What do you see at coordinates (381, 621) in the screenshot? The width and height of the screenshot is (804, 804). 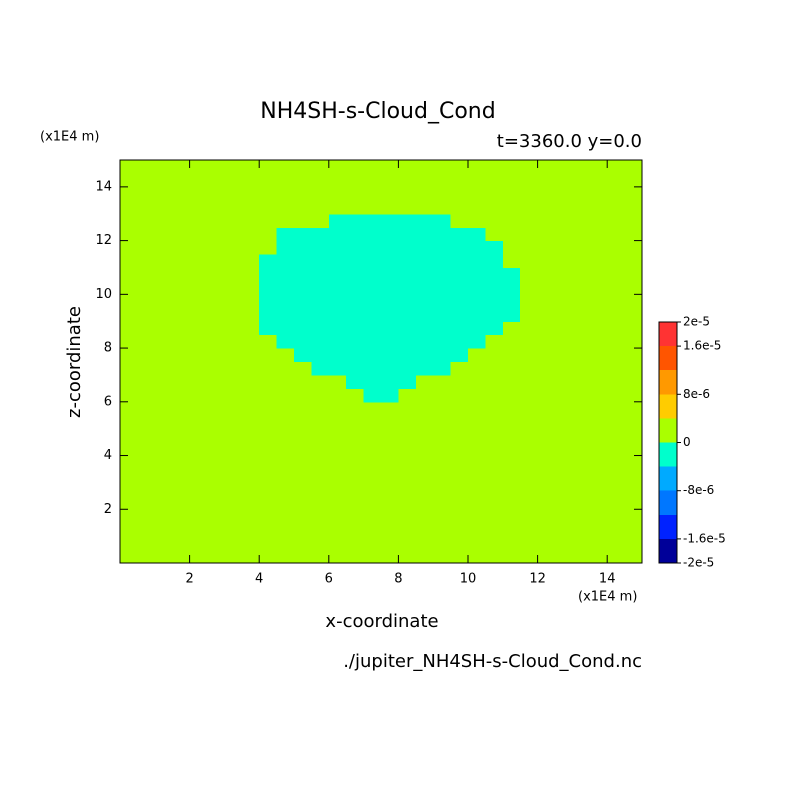 I see `x-axis-label: x-coordinate` at bounding box center [381, 621].